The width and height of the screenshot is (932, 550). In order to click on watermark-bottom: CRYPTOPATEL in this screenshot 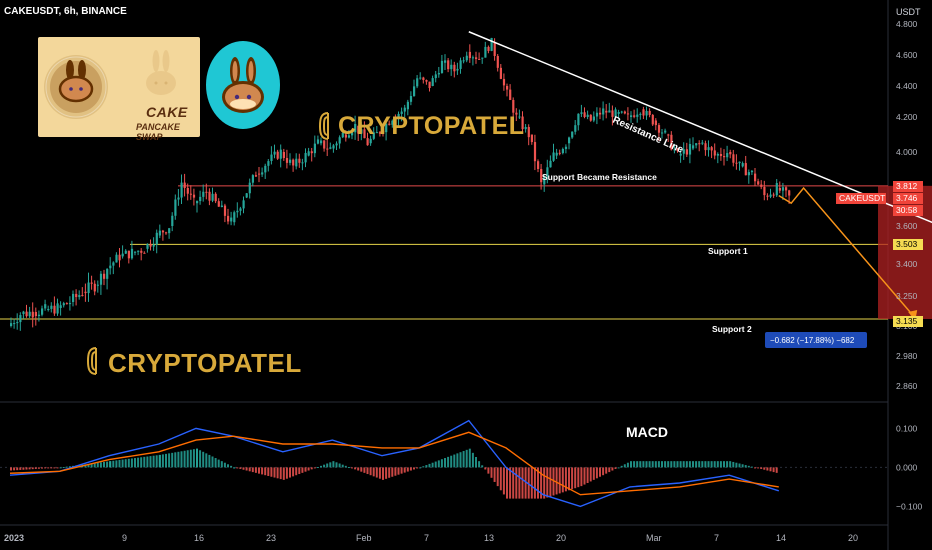, I will do `click(205, 363)`.